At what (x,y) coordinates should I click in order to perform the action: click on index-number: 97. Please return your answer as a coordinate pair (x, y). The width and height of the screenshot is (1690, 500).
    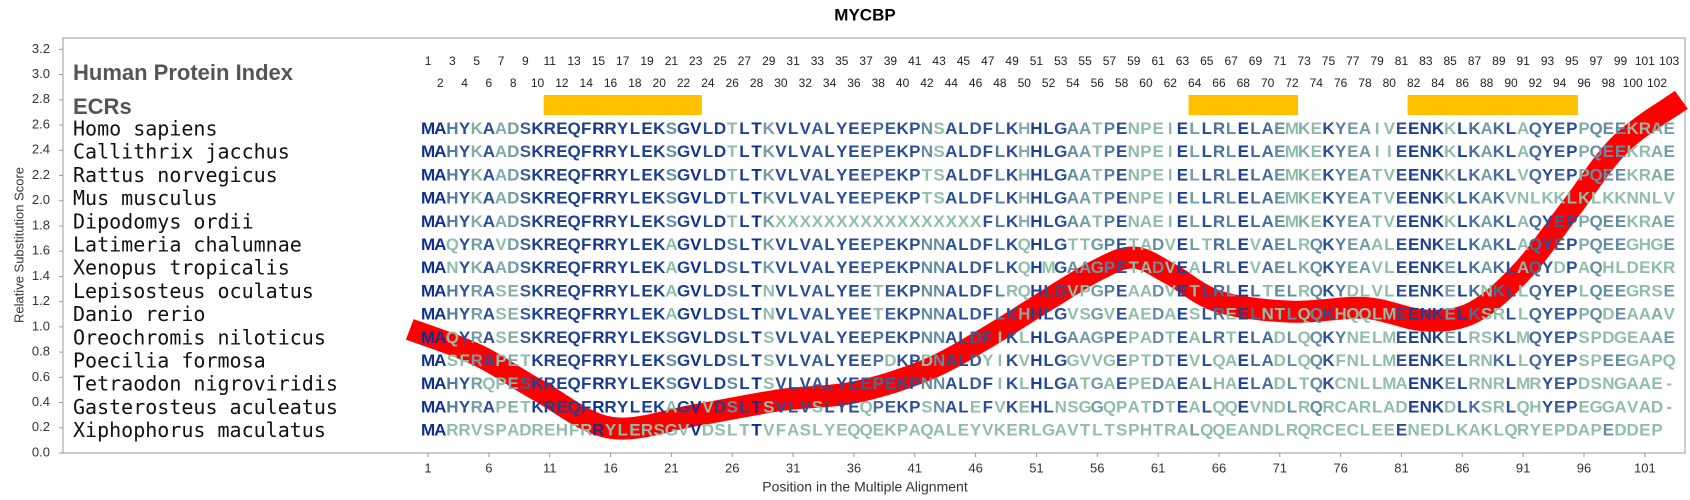
    Looking at the image, I should click on (1596, 61).